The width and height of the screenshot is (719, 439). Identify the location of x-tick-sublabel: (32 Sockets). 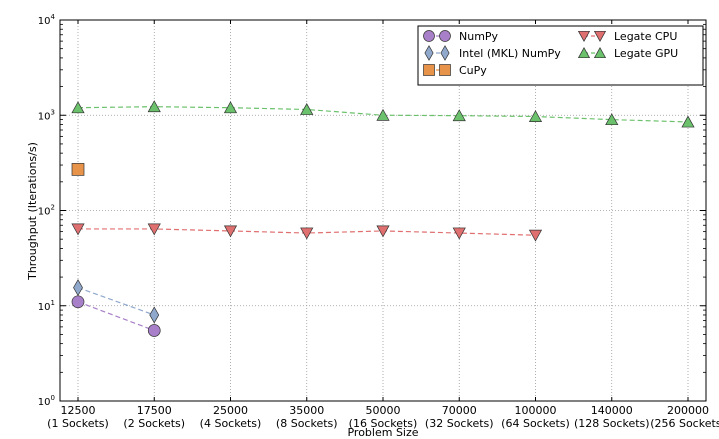
(459, 423).